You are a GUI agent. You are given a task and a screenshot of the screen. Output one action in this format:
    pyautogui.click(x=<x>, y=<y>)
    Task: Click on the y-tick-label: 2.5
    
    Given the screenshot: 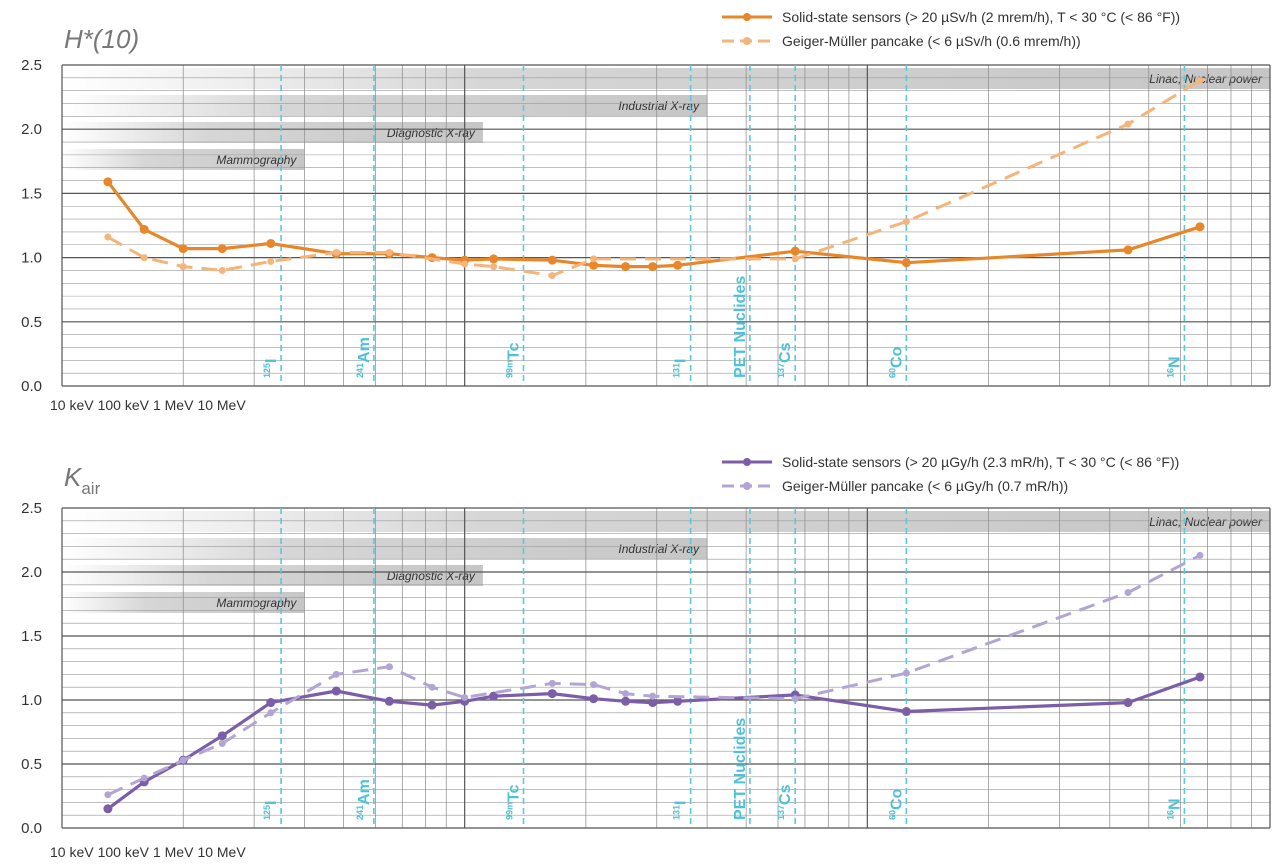 What is the action you would take?
    pyautogui.click(x=31, y=508)
    